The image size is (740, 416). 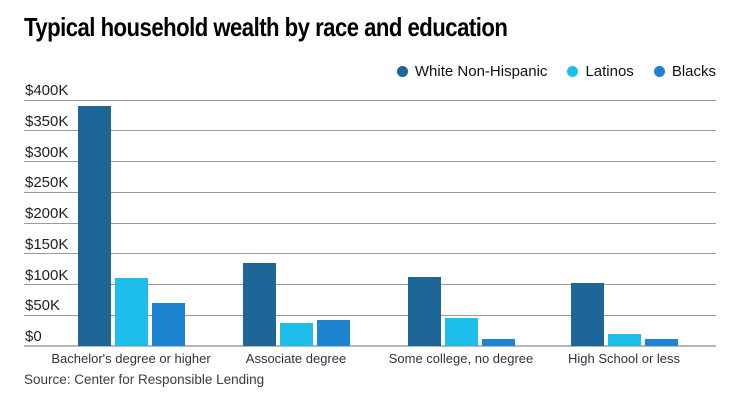 I want to click on legend-item-white-non-hispanic: White Non-Hispanic, so click(x=472, y=71).